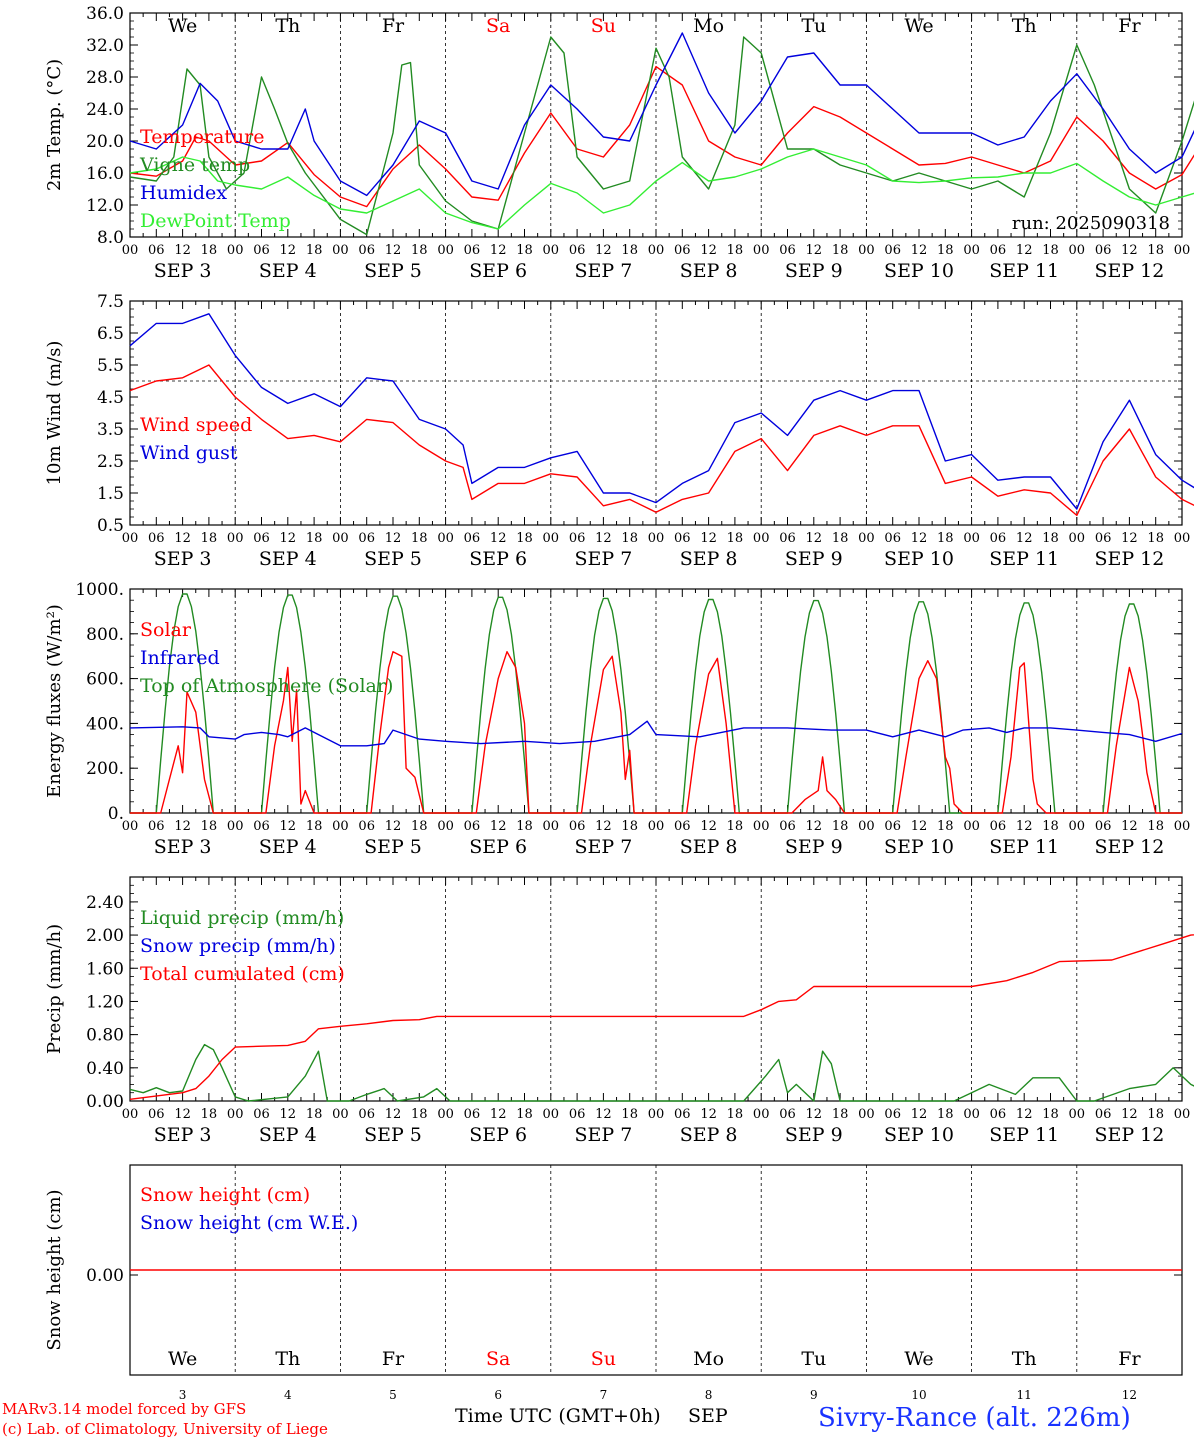 The height and width of the screenshot is (1440, 1194). I want to click on date-label: SEP 9, so click(814, 847).